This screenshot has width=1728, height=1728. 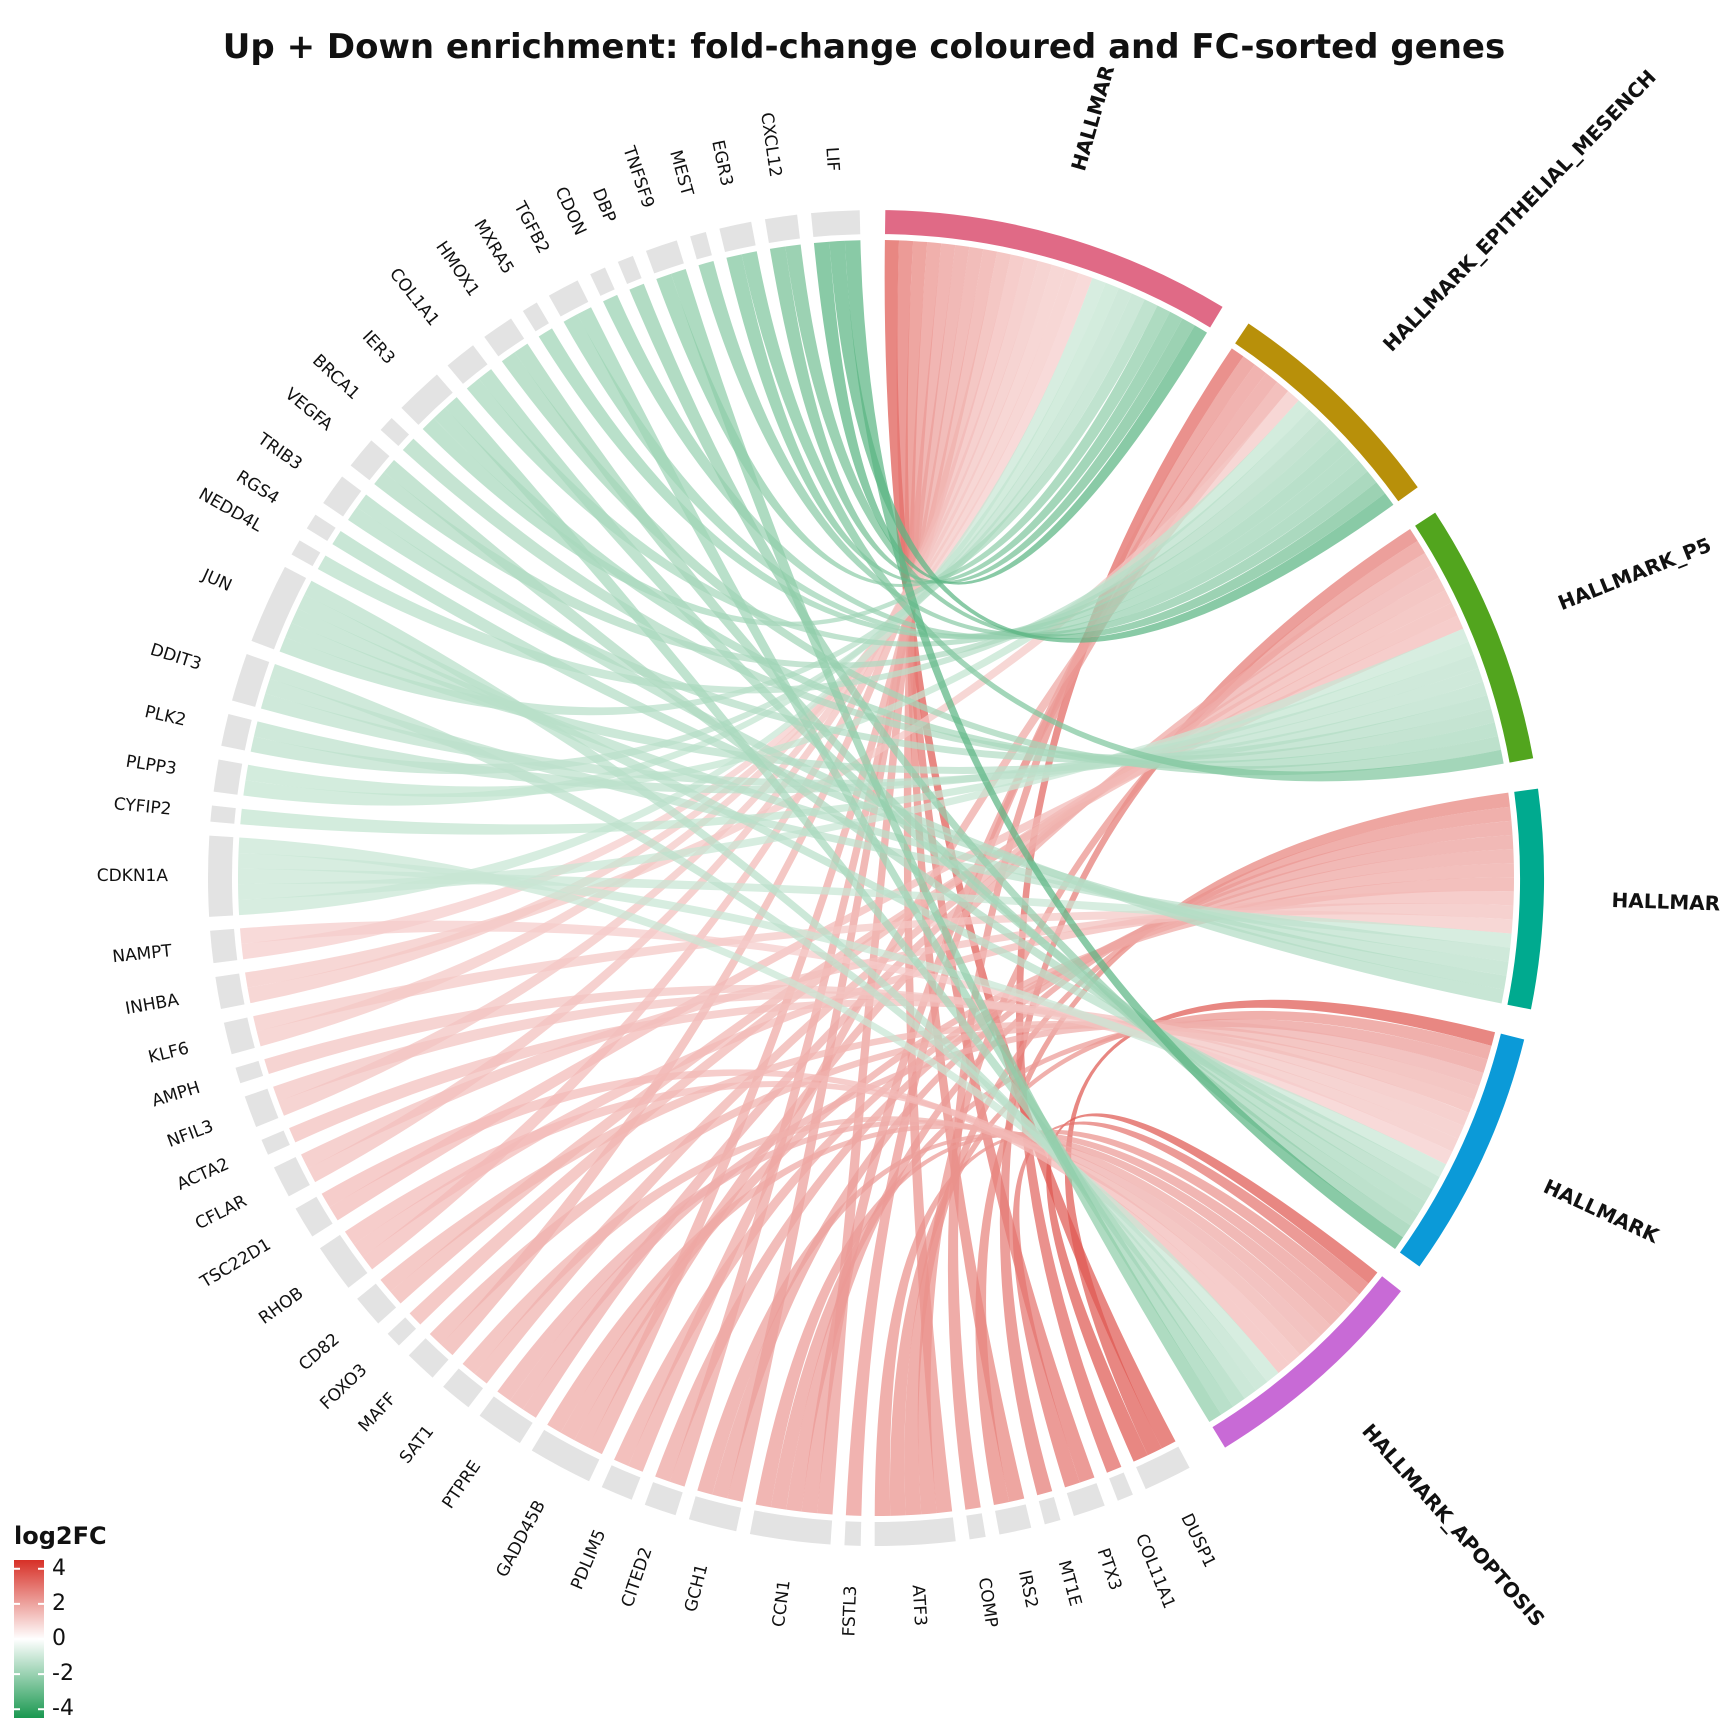 What do you see at coordinates (343, 1261) in the screenshot?
I see `gene-arc-rhob` at bounding box center [343, 1261].